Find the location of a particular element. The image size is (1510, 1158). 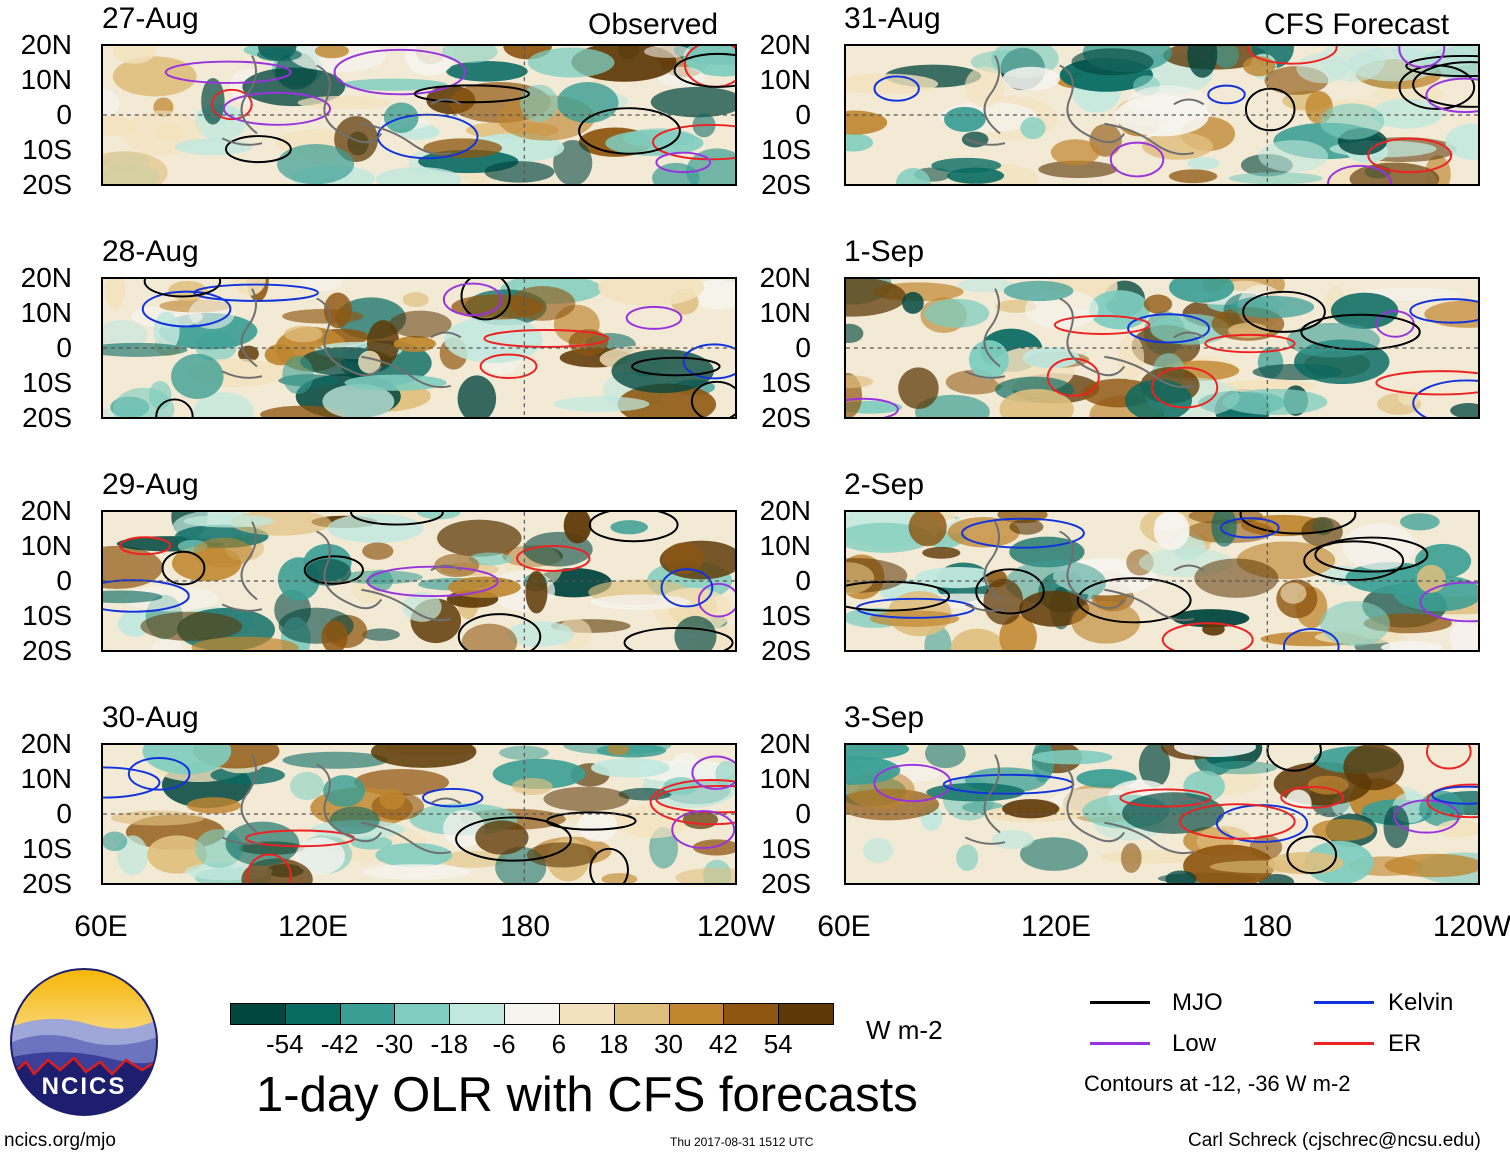

colorbar-tick-label: -6 is located at coordinates (504, 1044).